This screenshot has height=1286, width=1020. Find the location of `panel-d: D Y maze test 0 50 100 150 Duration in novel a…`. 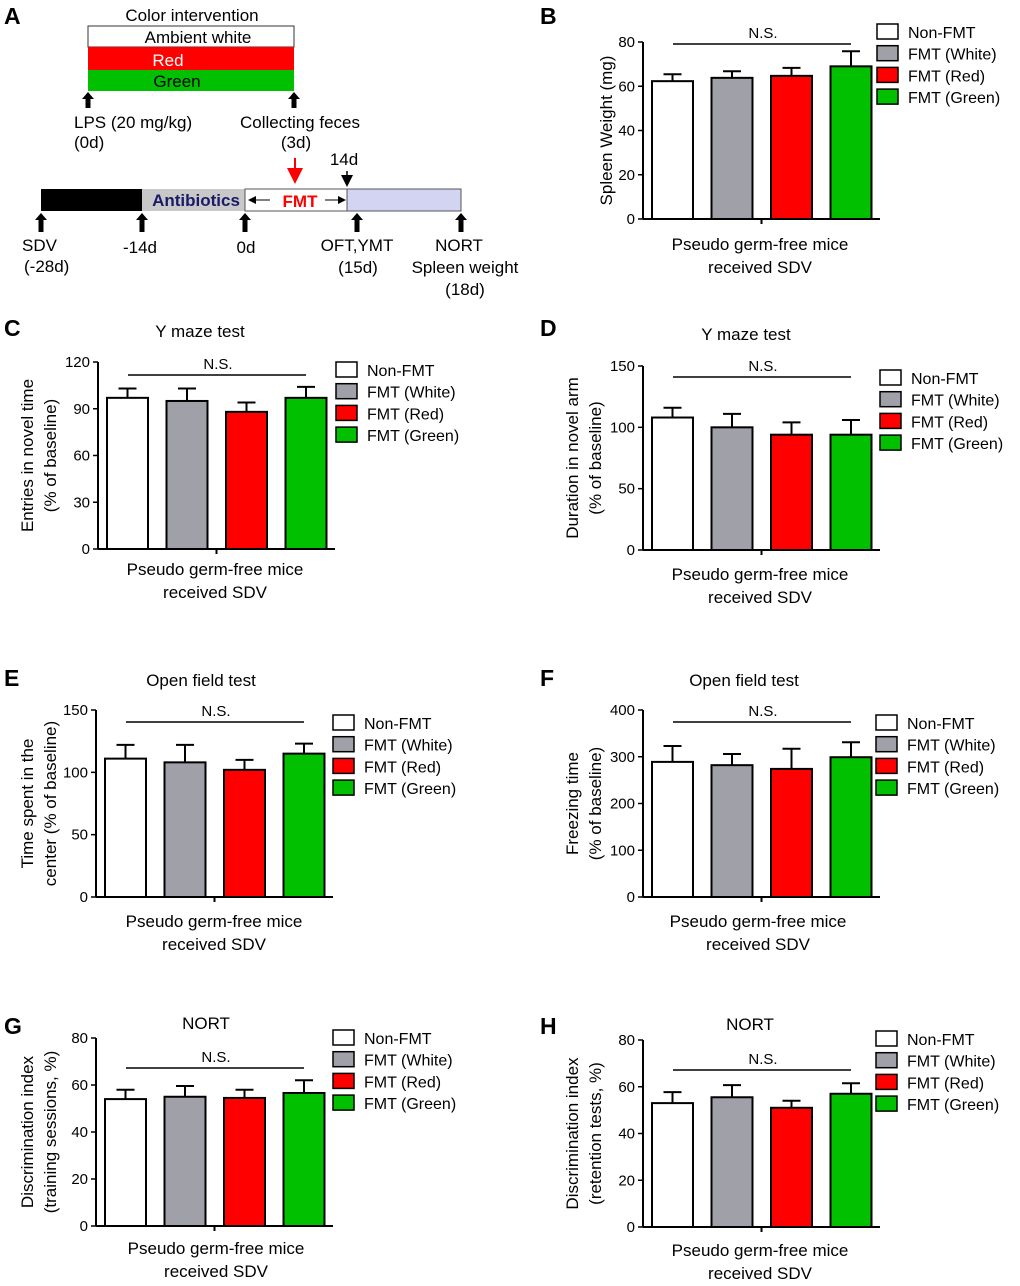

panel-d: D Y maze test 0 50 100 150 Duration in novel a… is located at coordinates (771, 461).